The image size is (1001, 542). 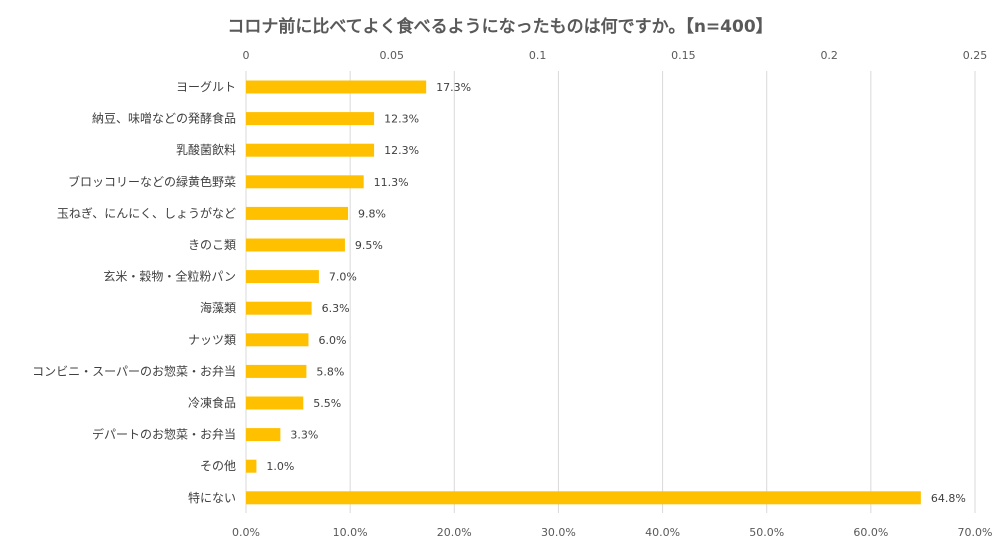 What do you see at coordinates (870, 532) in the screenshot?
I see `bottom-tick-label: 60.0%` at bounding box center [870, 532].